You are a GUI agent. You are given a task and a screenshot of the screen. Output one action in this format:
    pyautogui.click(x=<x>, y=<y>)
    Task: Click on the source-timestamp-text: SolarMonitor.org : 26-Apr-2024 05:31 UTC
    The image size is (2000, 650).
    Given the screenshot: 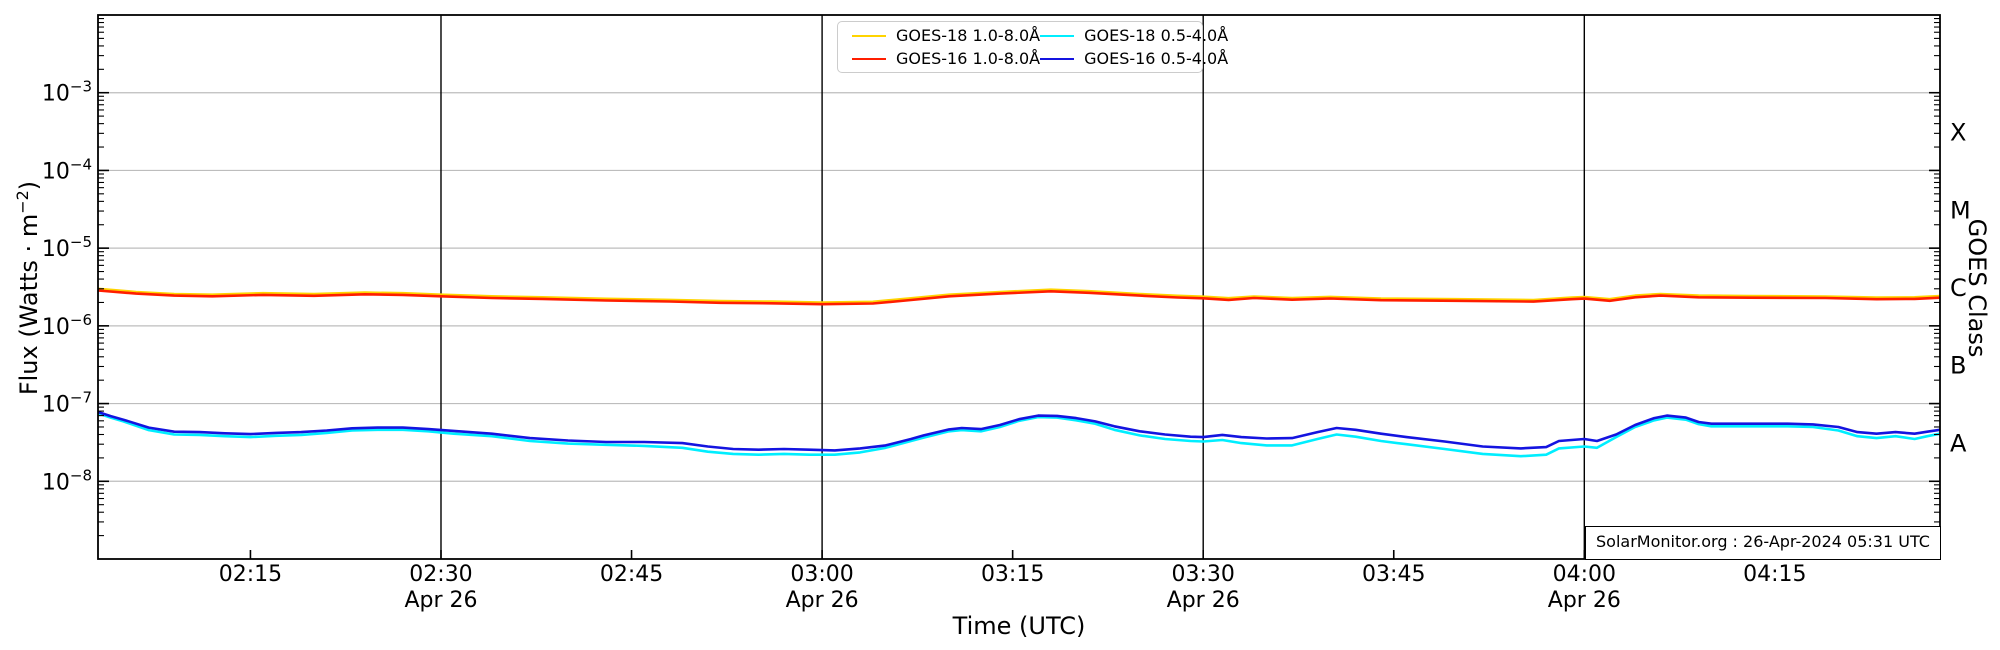 What is the action you would take?
    pyautogui.click(x=1763, y=541)
    